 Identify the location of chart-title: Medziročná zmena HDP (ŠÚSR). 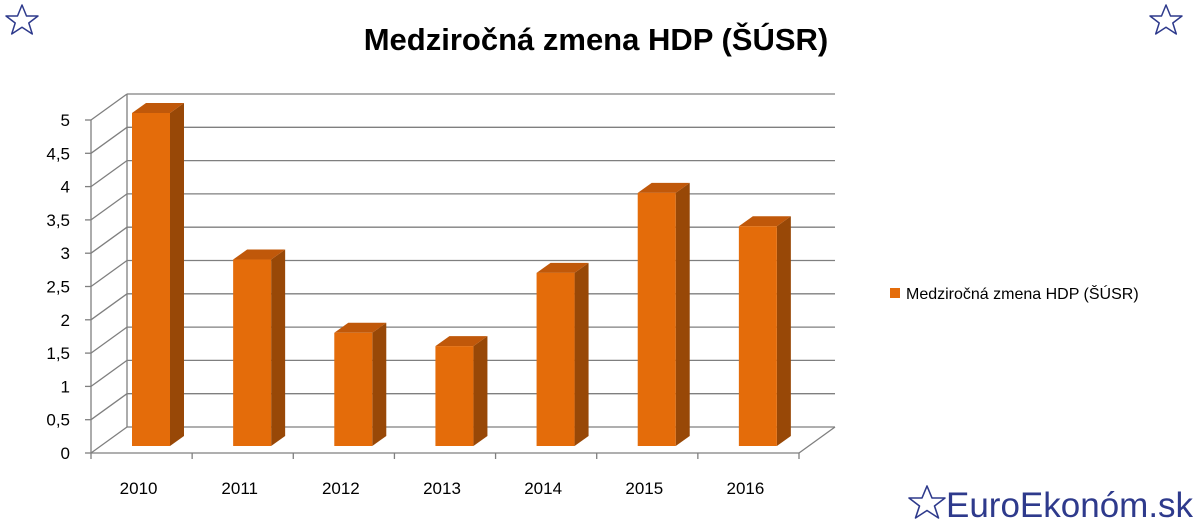
(596, 39).